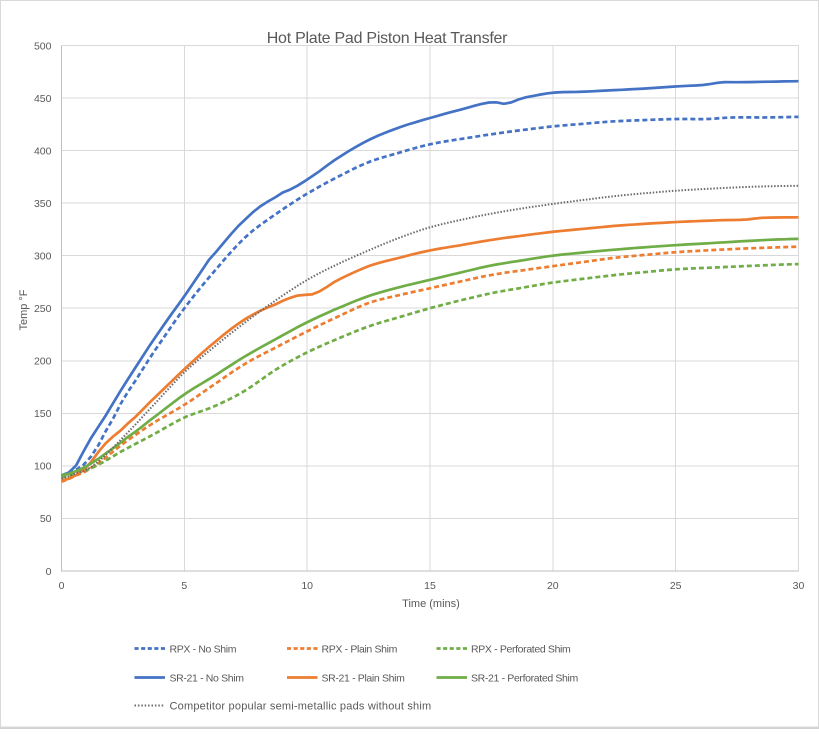 Image resolution: width=819 pixels, height=734 pixels. What do you see at coordinates (43, 46) in the screenshot?
I see `svg-text: 500` at bounding box center [43, 46].